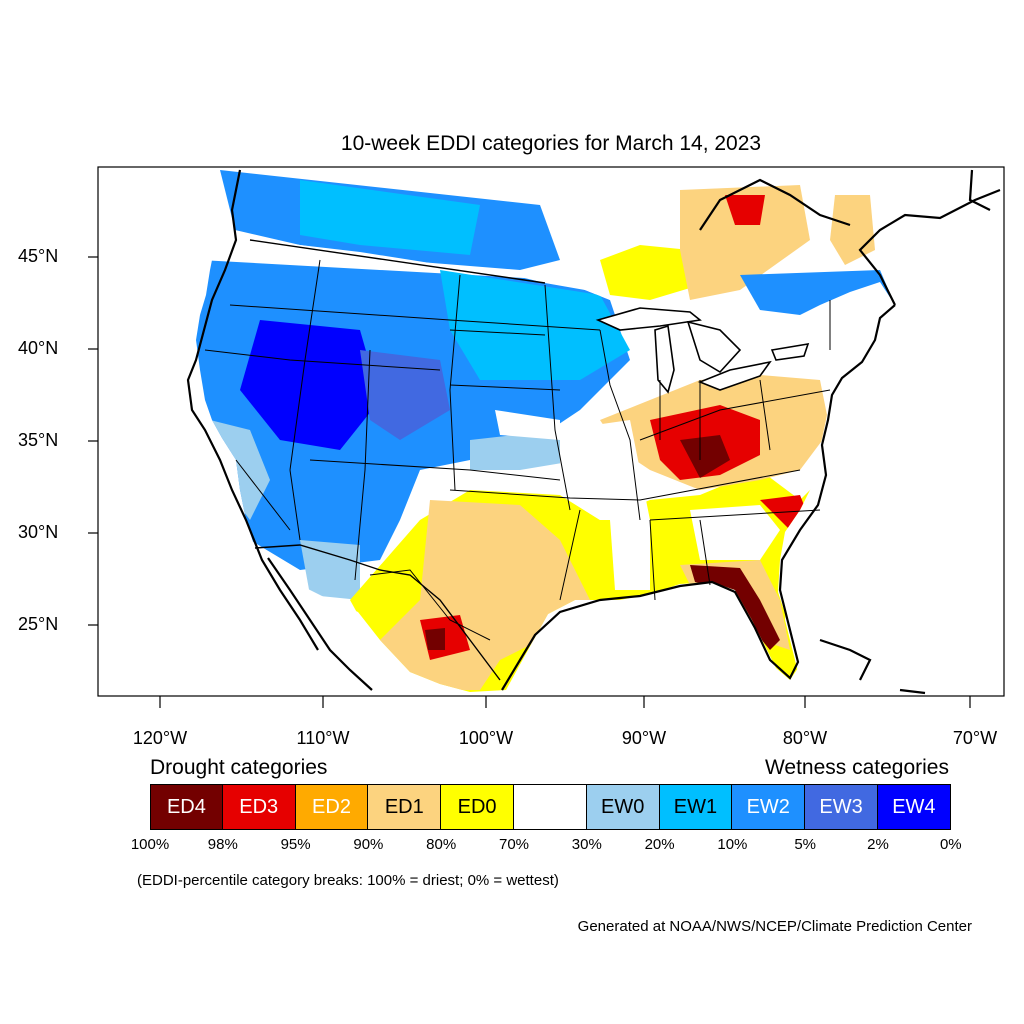 This screenshot has width=1024, height=1024. Describe the element at coordinates (38, 532) in the screenshot. I see `lat-label-30: 30°N` at that location.